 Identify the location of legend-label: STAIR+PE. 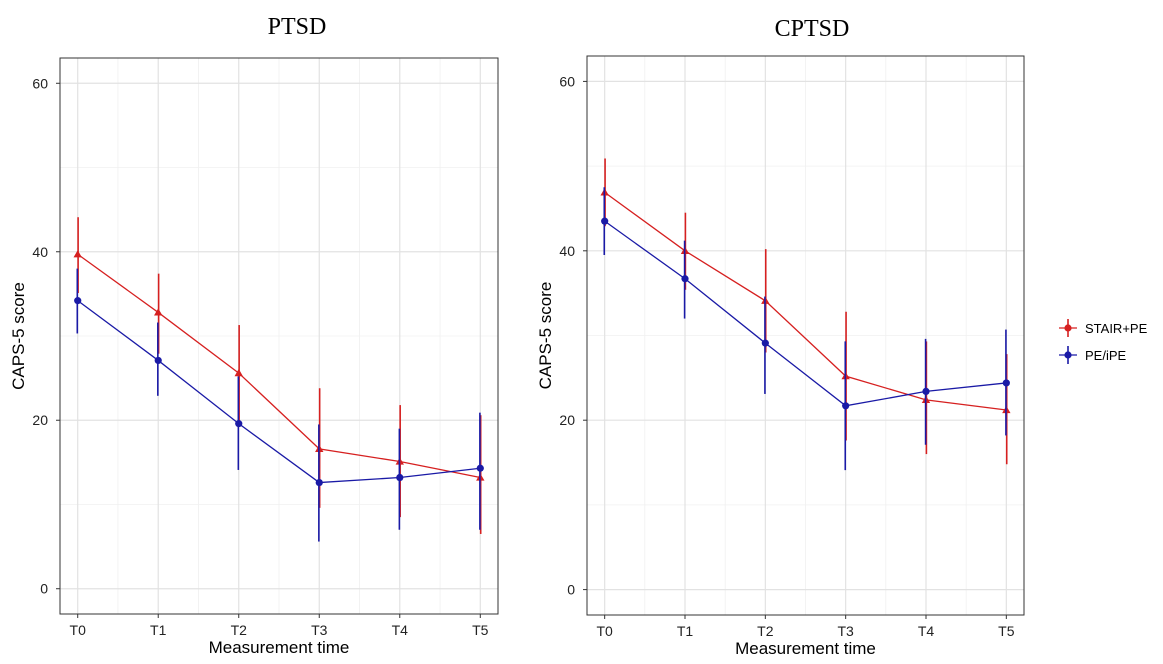
(1116, 328).